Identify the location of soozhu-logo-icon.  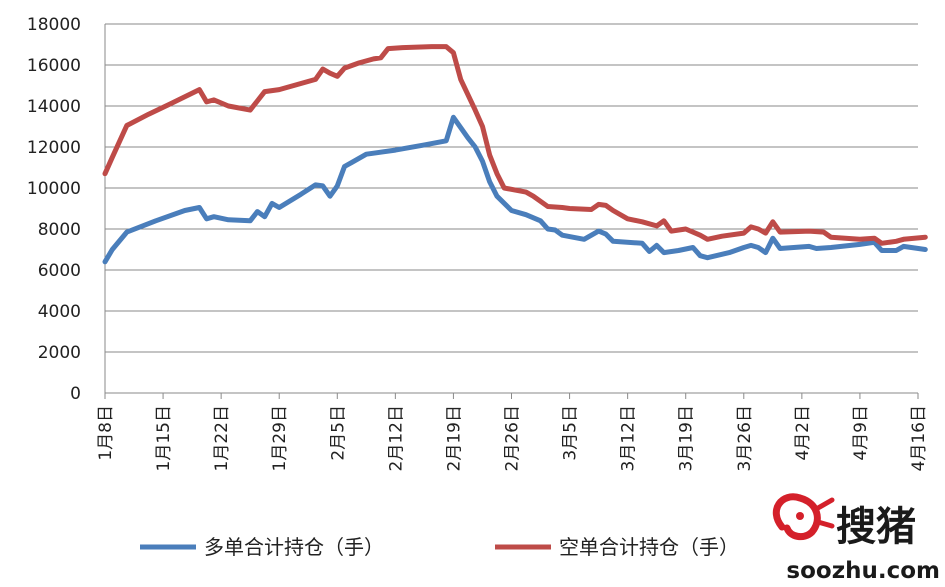
(803, 517).